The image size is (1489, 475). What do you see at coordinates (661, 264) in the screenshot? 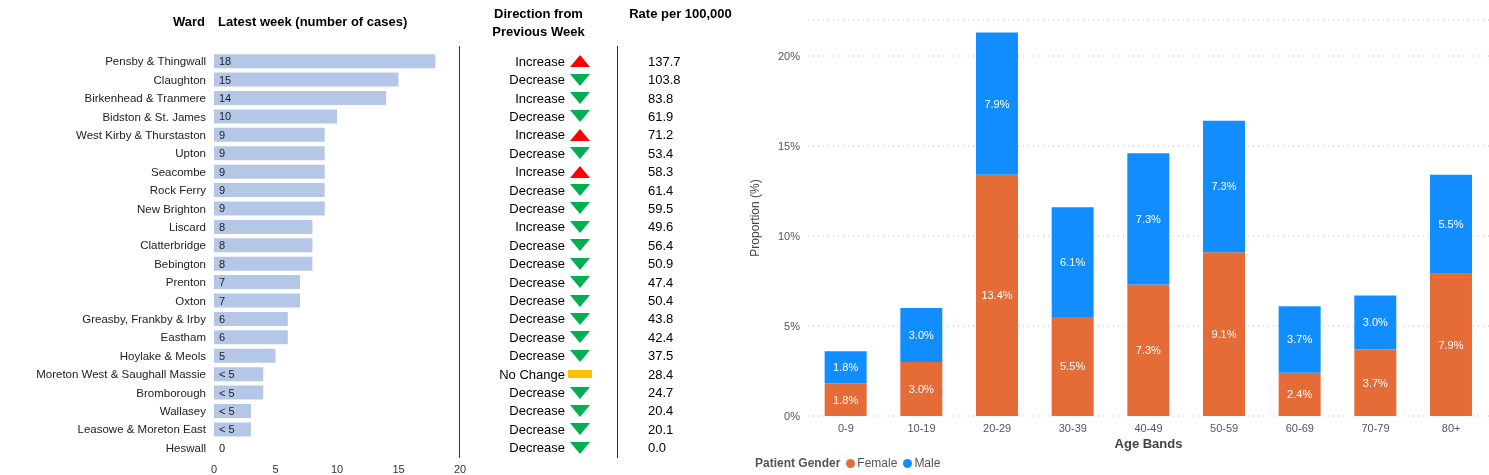
I see `text: 50.9` at bounding box center [661, 264].